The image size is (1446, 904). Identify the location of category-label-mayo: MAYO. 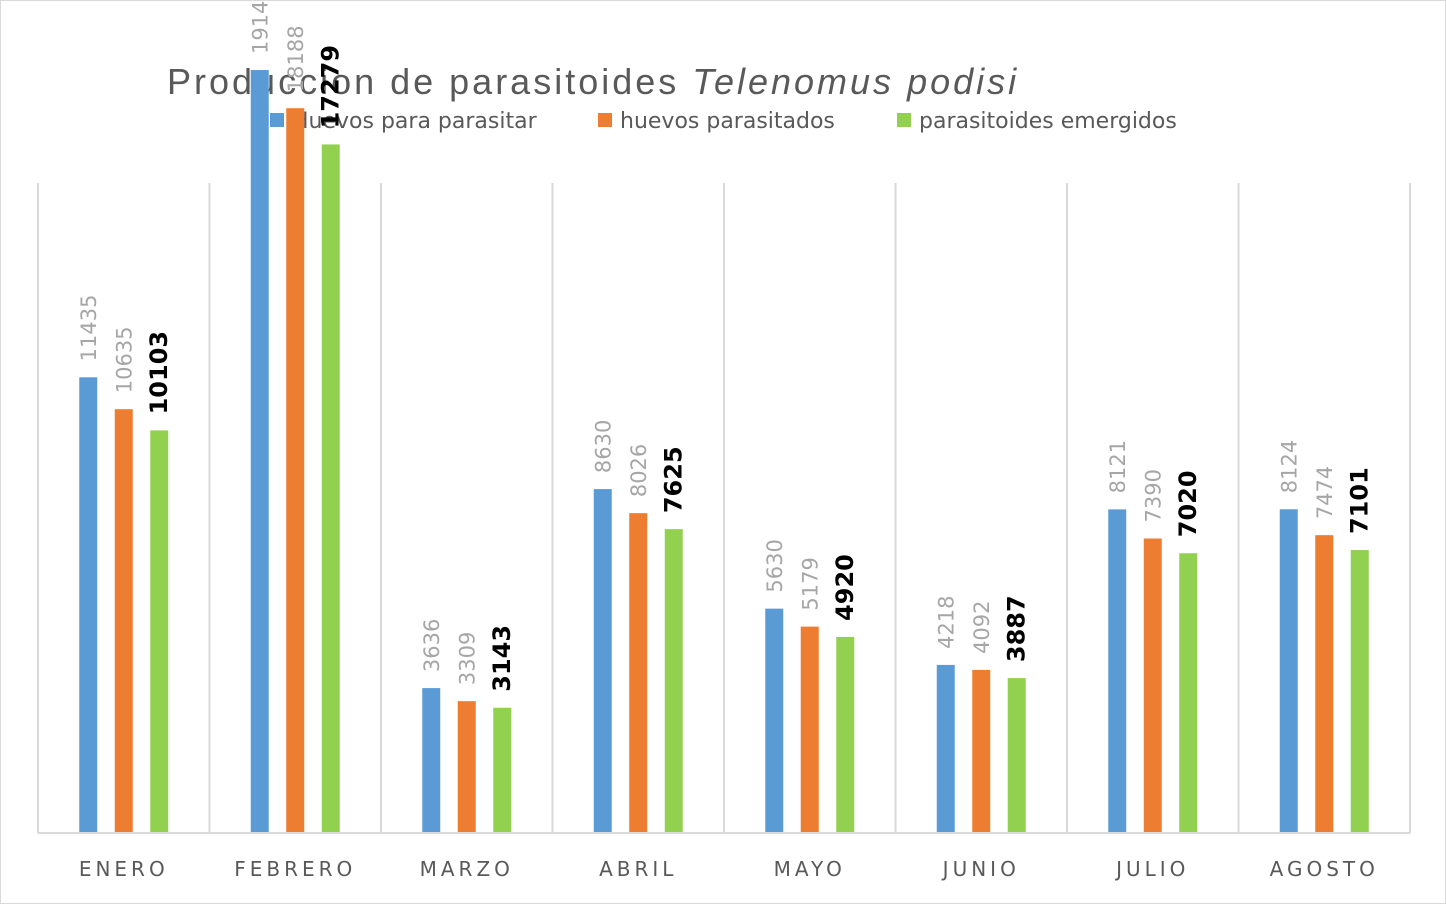
(810, 869).